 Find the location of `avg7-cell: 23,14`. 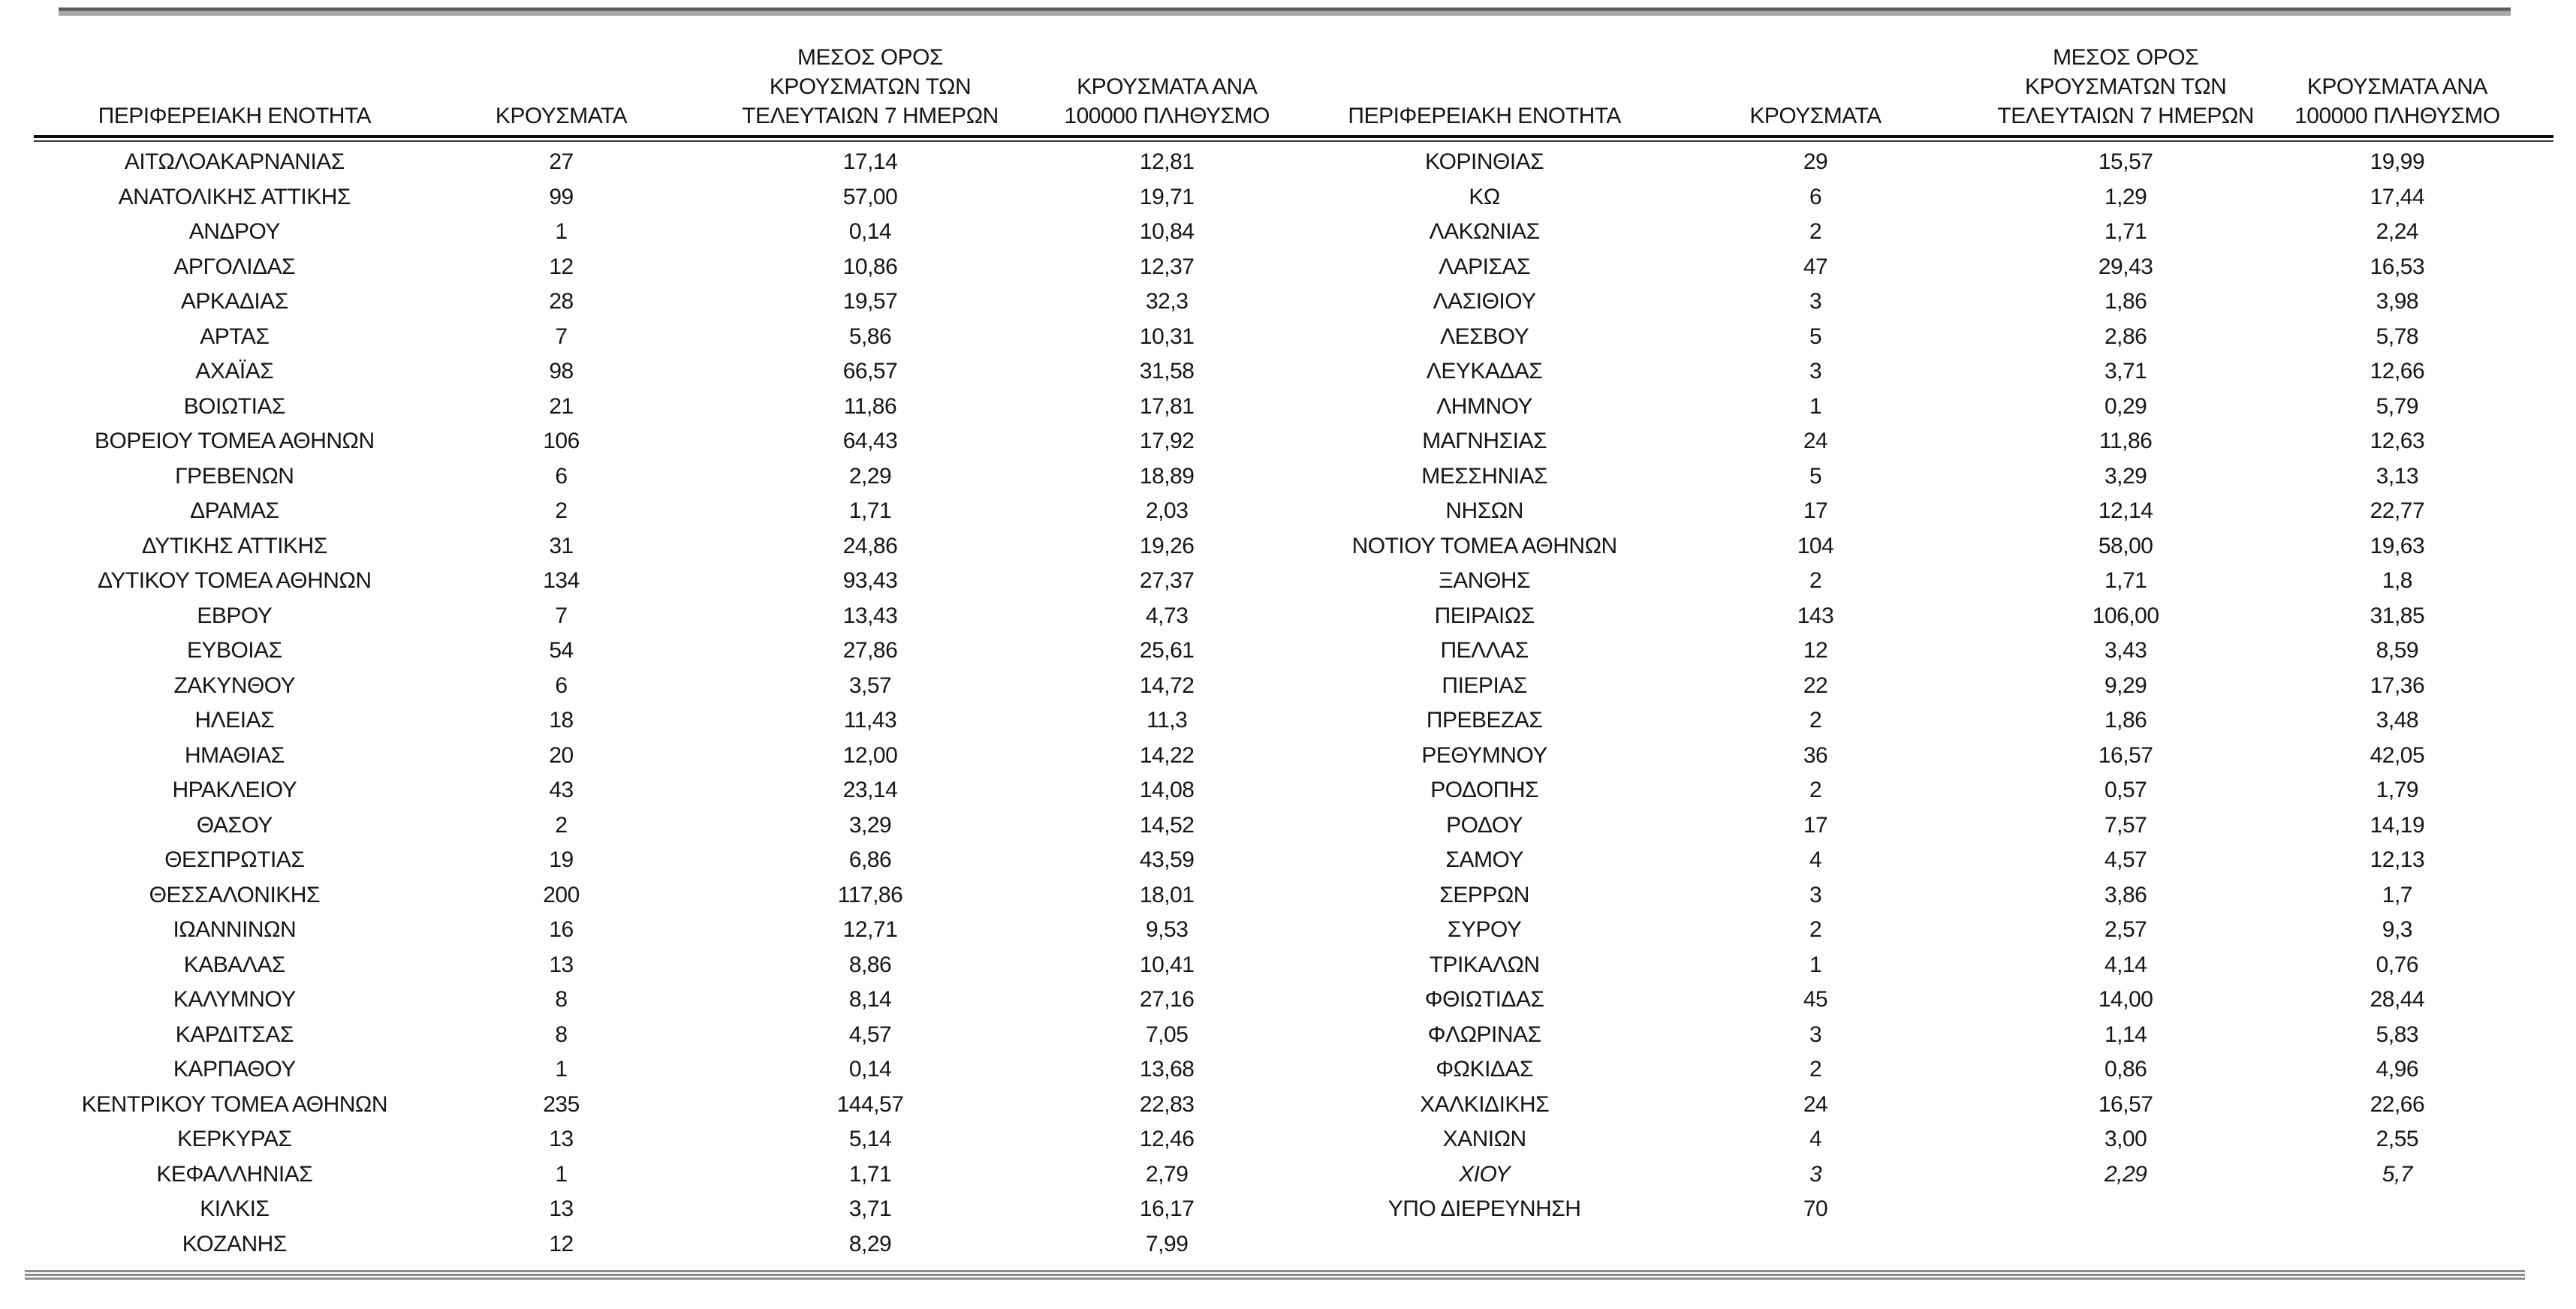

avg7-cell: 23,14 is located at coordinates (870, 790).